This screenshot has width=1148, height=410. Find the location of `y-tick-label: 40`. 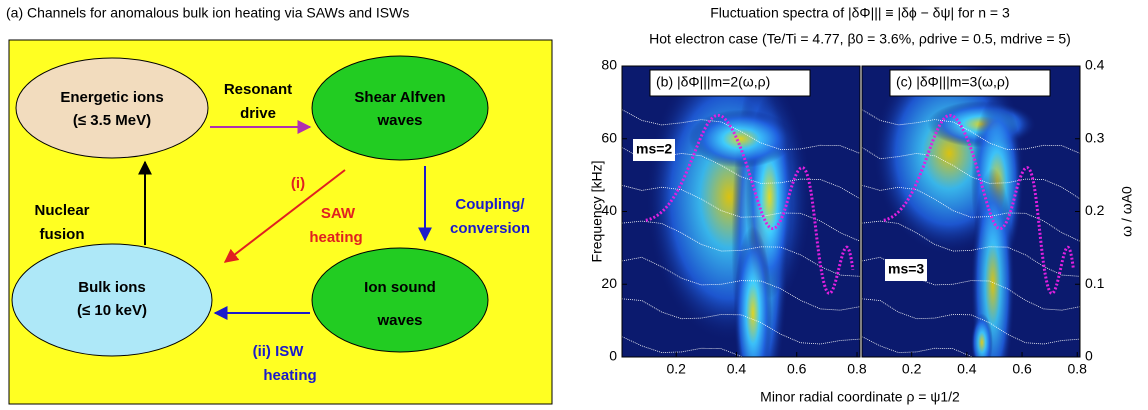

y-tick-label: 40 is located at coordinates (609, 210).